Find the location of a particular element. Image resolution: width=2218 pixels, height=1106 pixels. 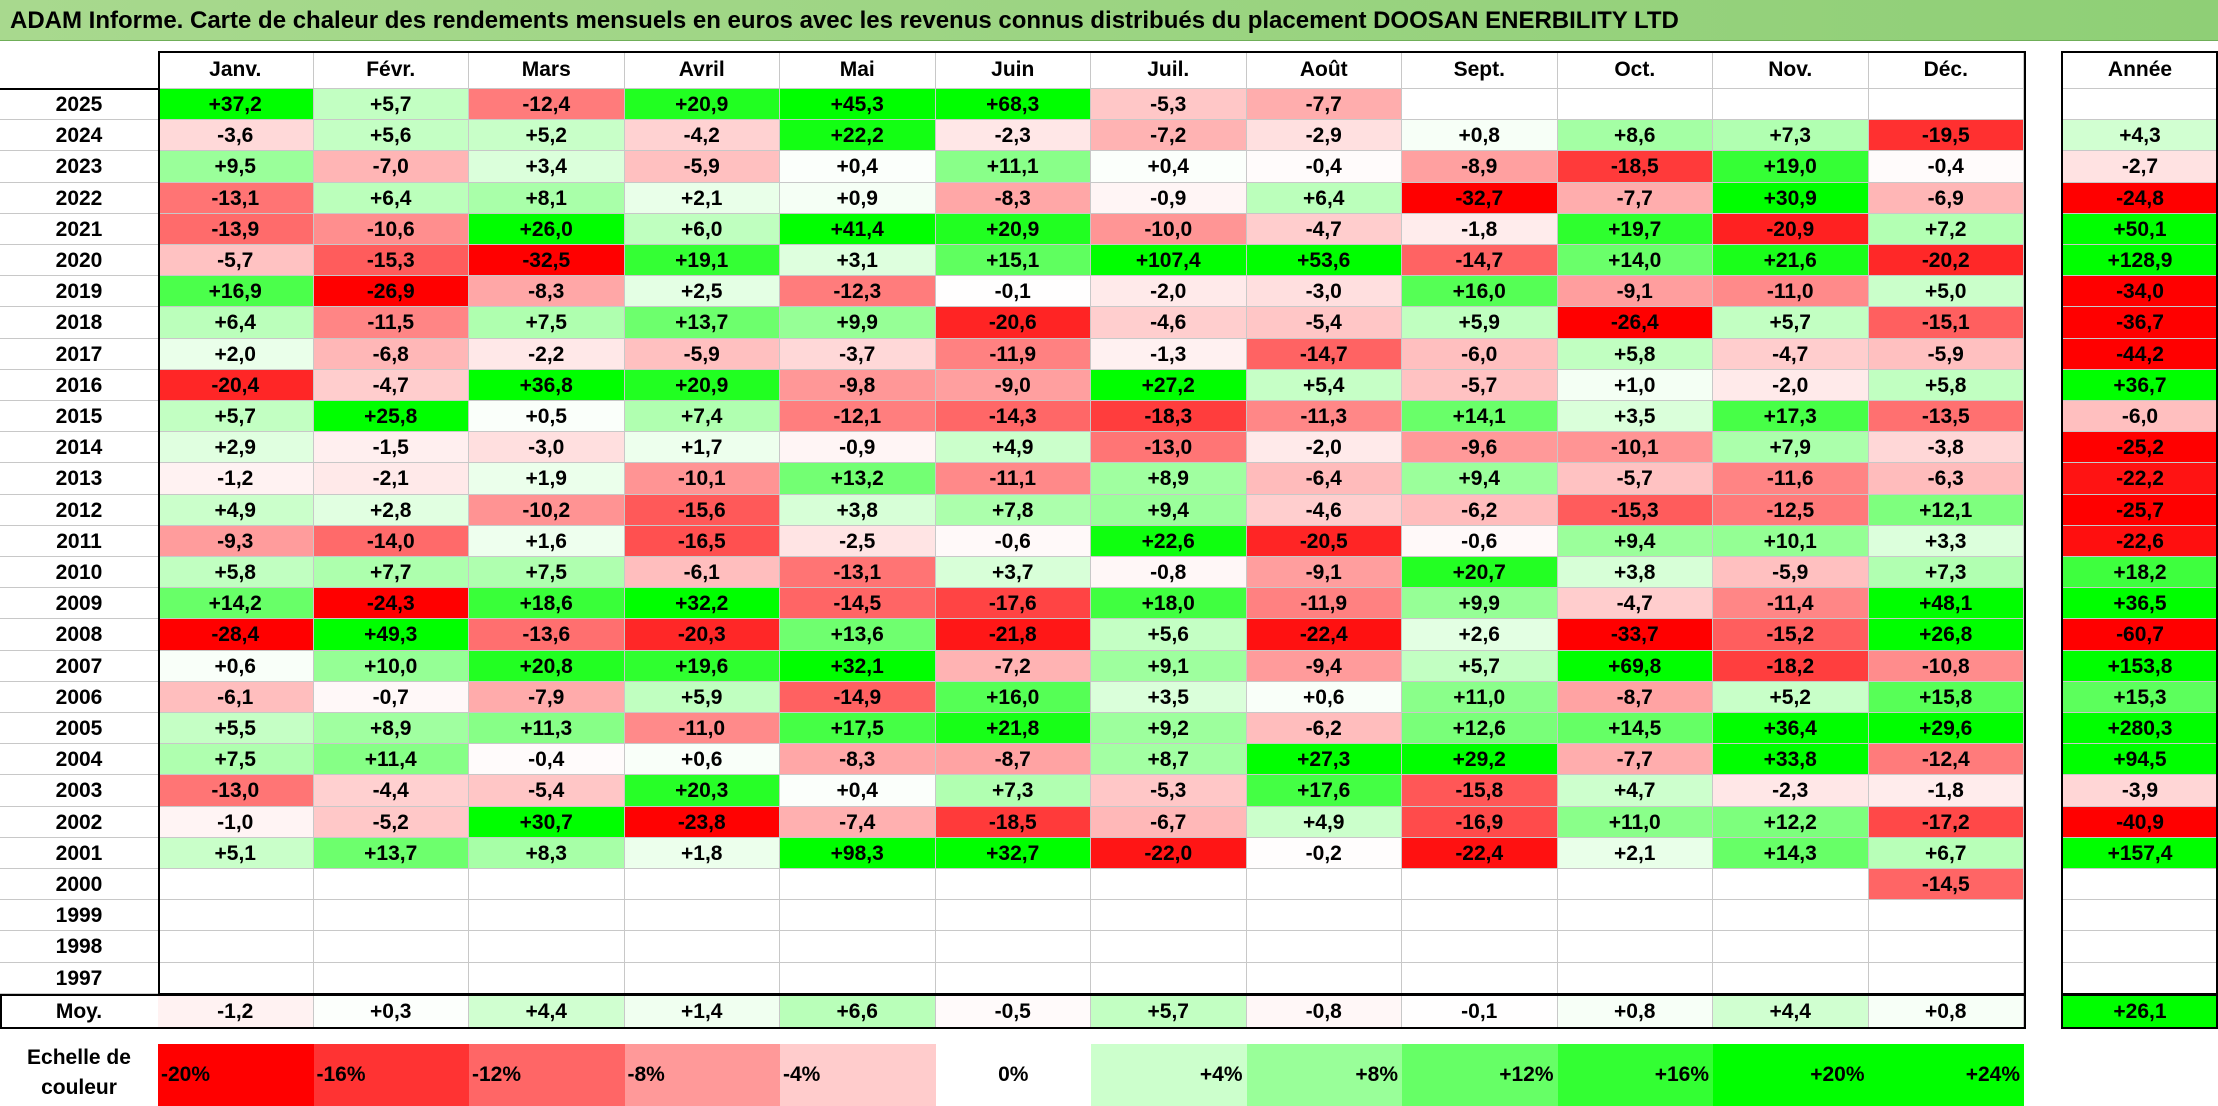

heatmap-cell: +1,0 is located at coordinates (1635, 385).